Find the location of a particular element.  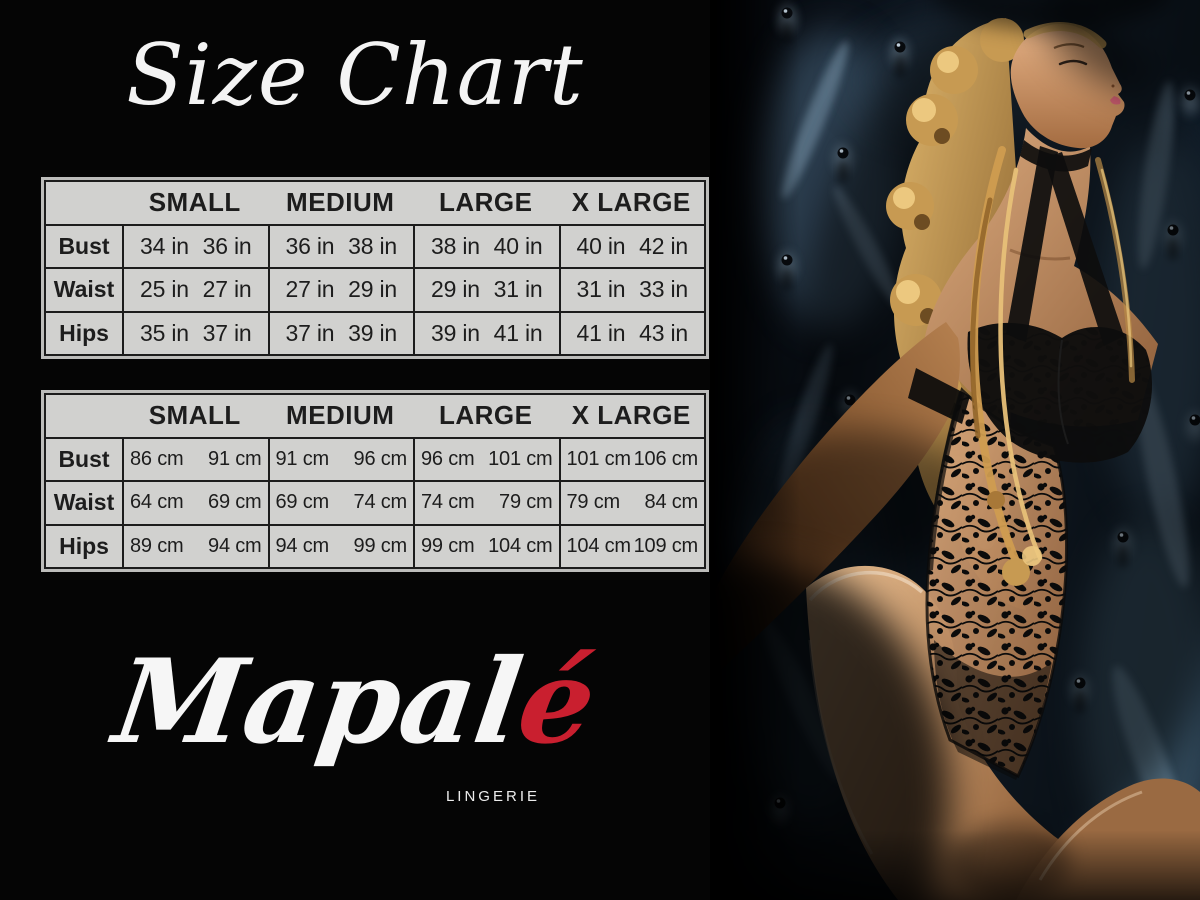

size-value: 64 cm is located at coordinates (157, 502).